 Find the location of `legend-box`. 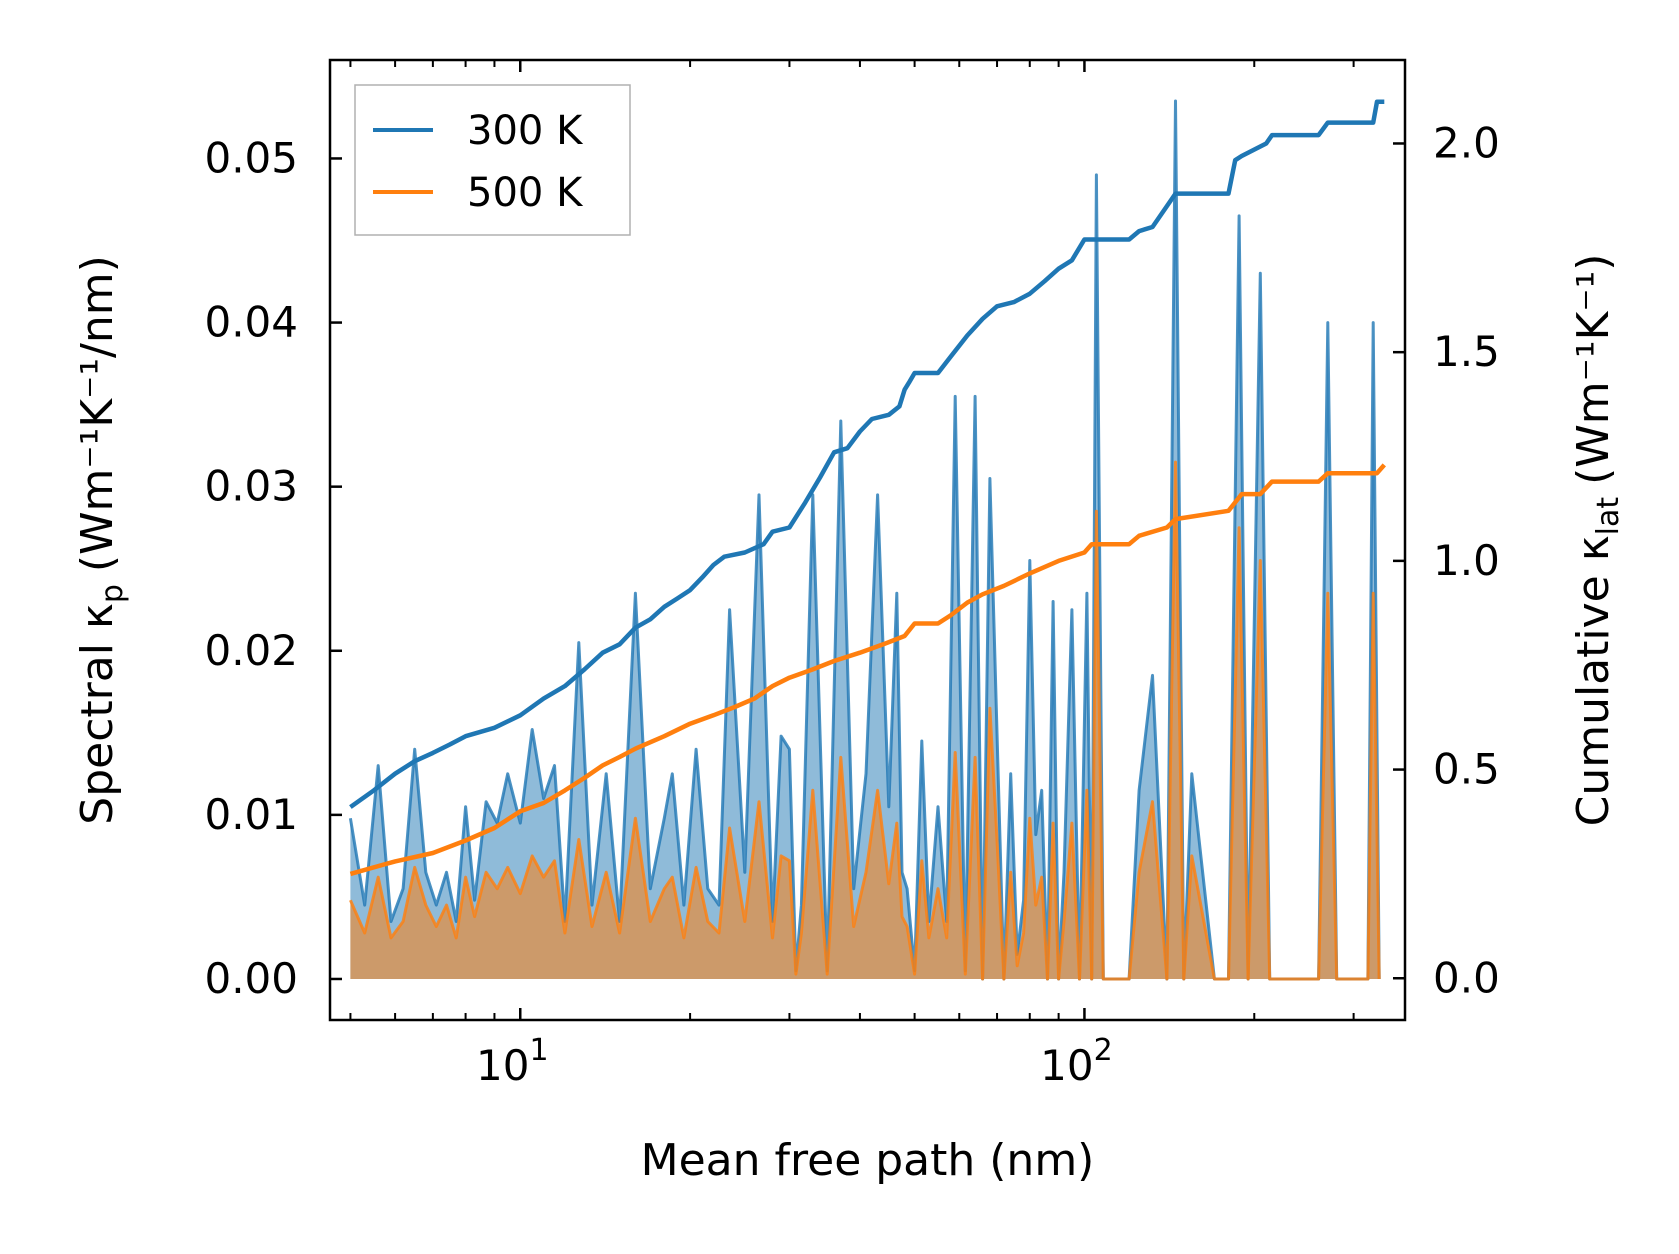

legend-box is located at coordinates (492, 160).